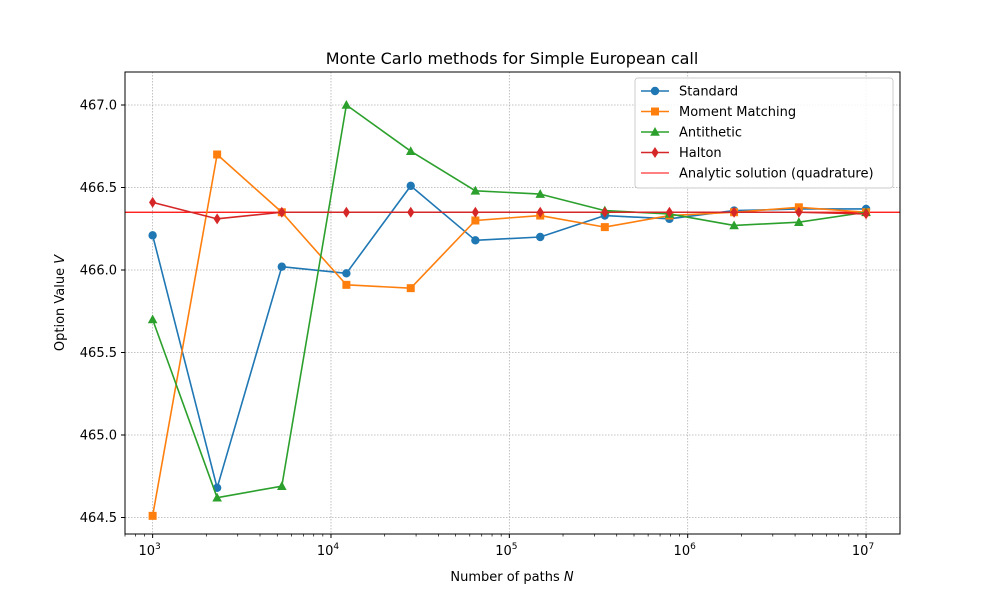 The height and width of the screenshot is (600, 1000). What do you see at coordinates (863, 550) in the screenshot?
I see `x-tick-label: 10⁷` at bounding box center [863, 550].